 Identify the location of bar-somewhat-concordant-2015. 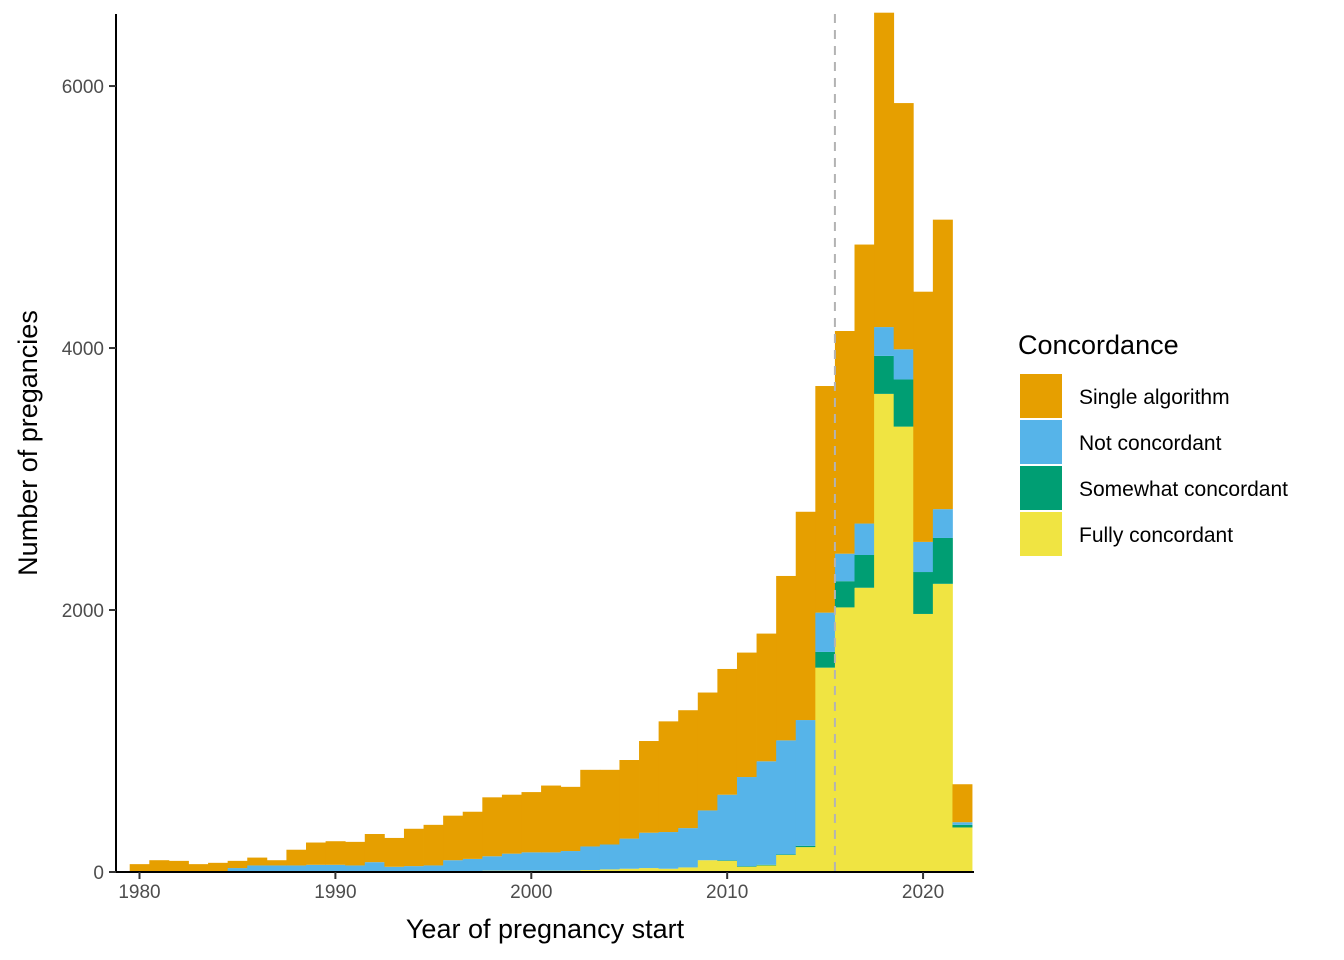
(825, 659).